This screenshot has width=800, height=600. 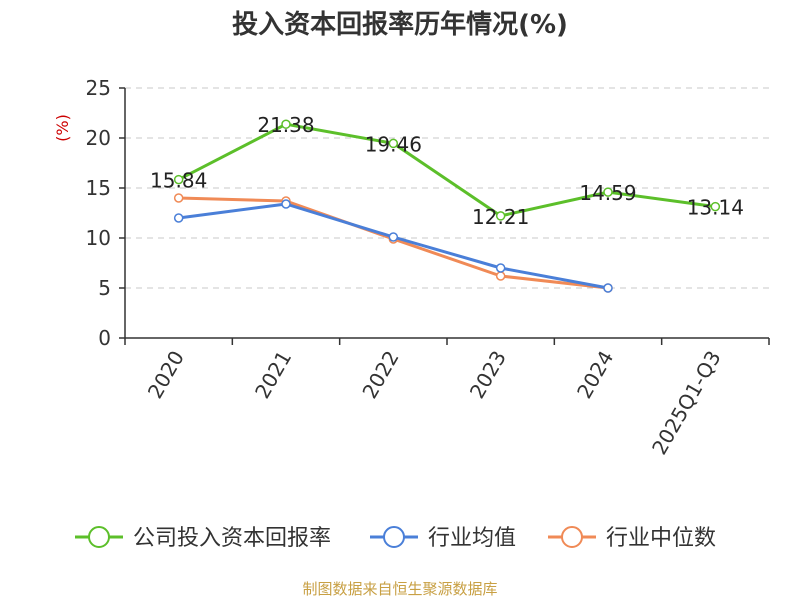 I want to click on x-tick-label: 2022, so click(x=380, y=375).